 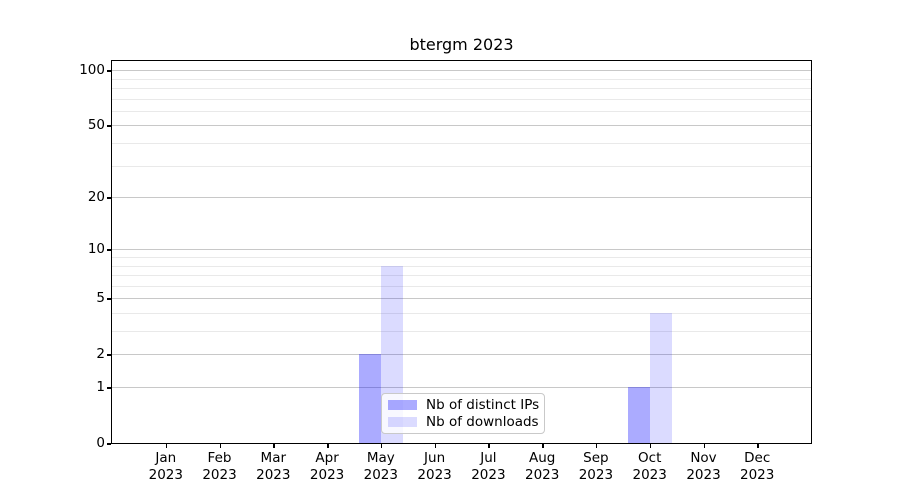 What do you see at coordinates (96, 125) in the screenshot?
I see `y-tick-label-50: 50` at bounding box center [96, 125].